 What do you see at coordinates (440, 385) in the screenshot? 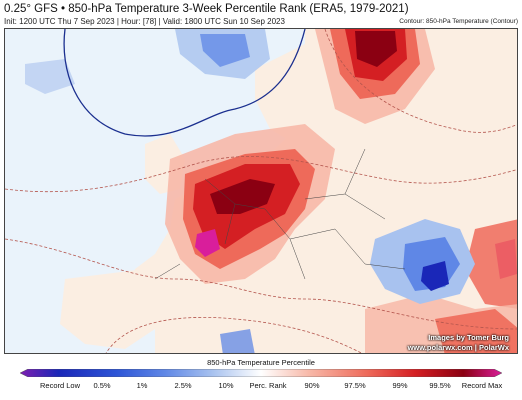
I see `legend-label-99-5: 99.5%` at bounding box center [440, 385].